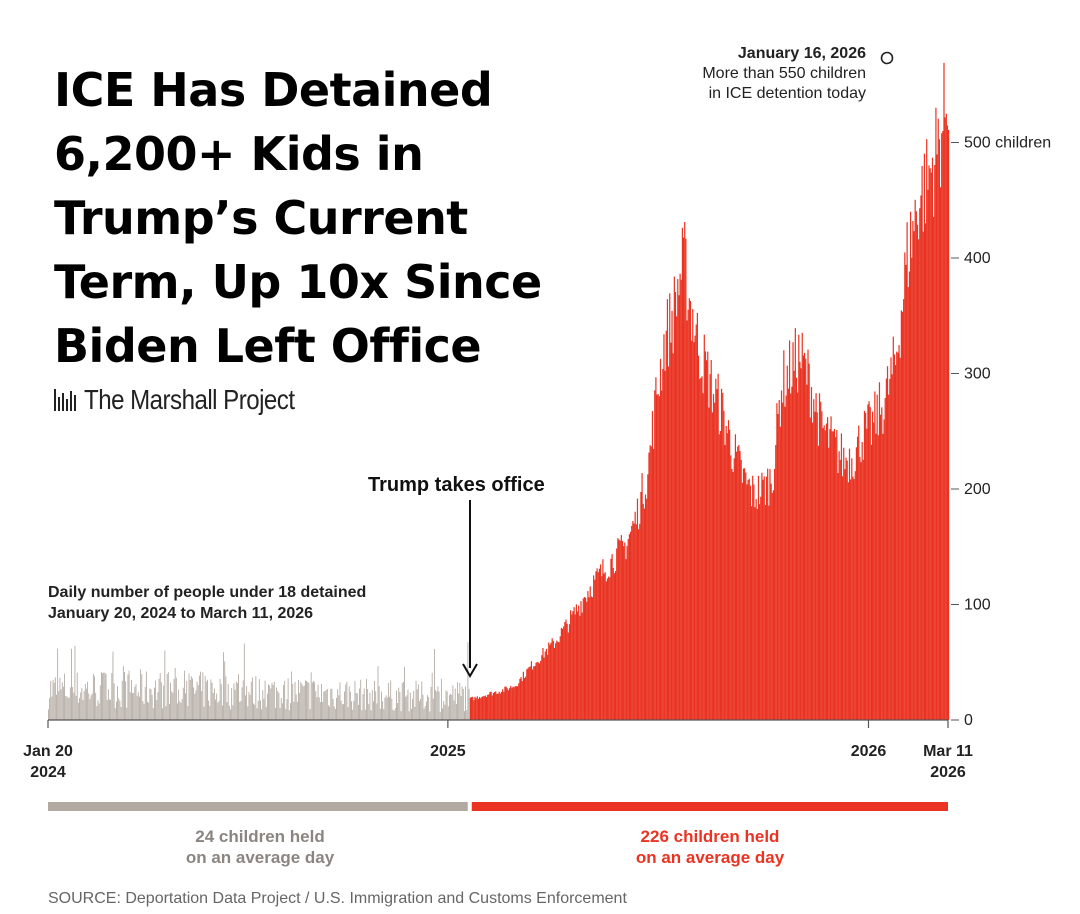 Image resolution: width=1080 pixels, height=914 pixels. I want to click on trump-takes-office-label: Trump takes office, so click(456, 485).